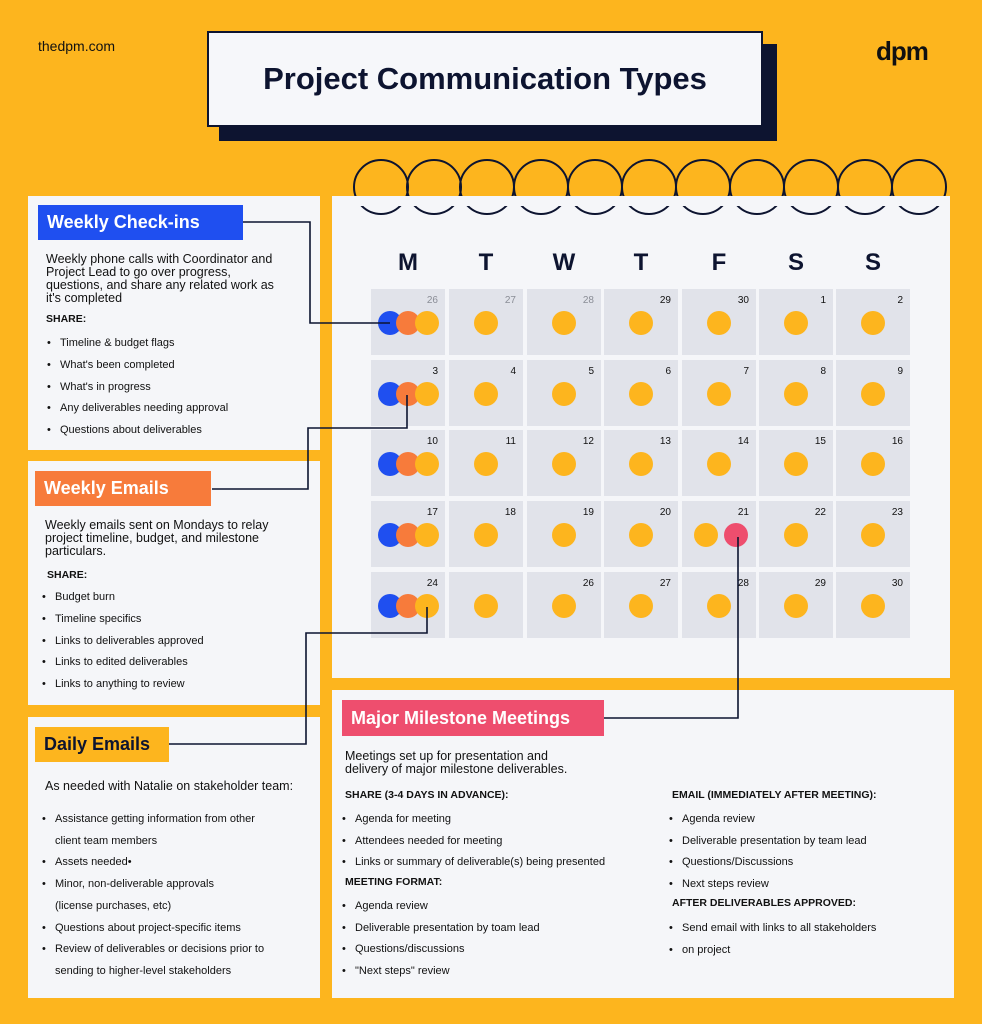  Describe the element at coordinates (767, 842) in the screenshot. I see `list-item: Deliverable presentation by team lead` at that location.